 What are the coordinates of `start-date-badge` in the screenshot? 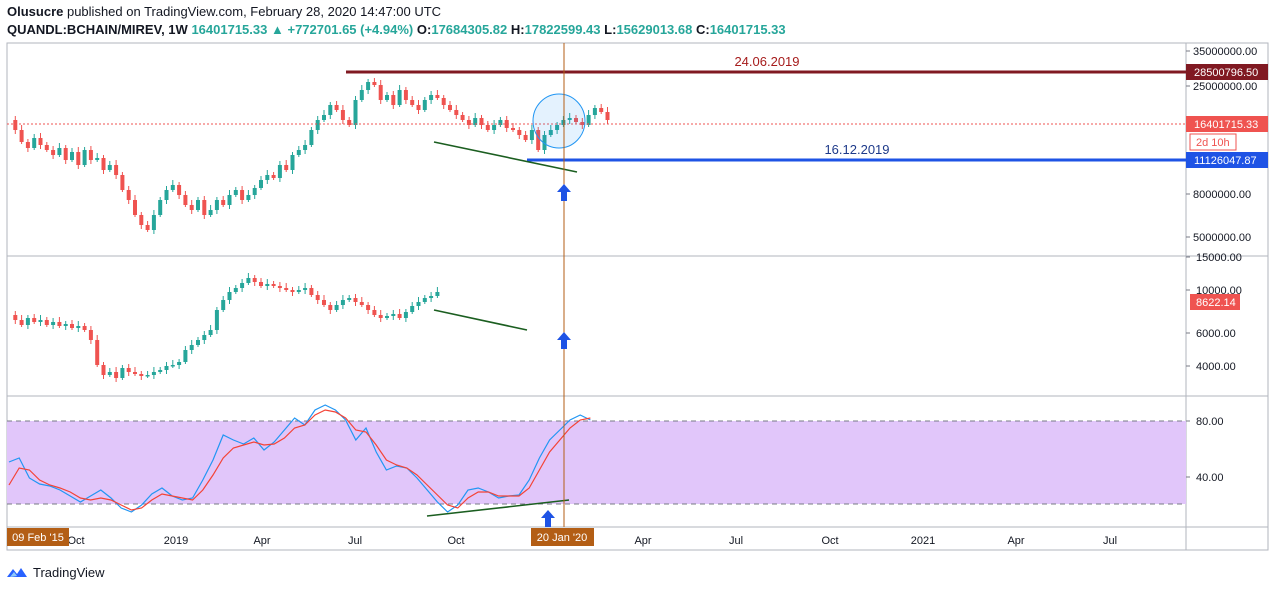 It's located at (38, 537).